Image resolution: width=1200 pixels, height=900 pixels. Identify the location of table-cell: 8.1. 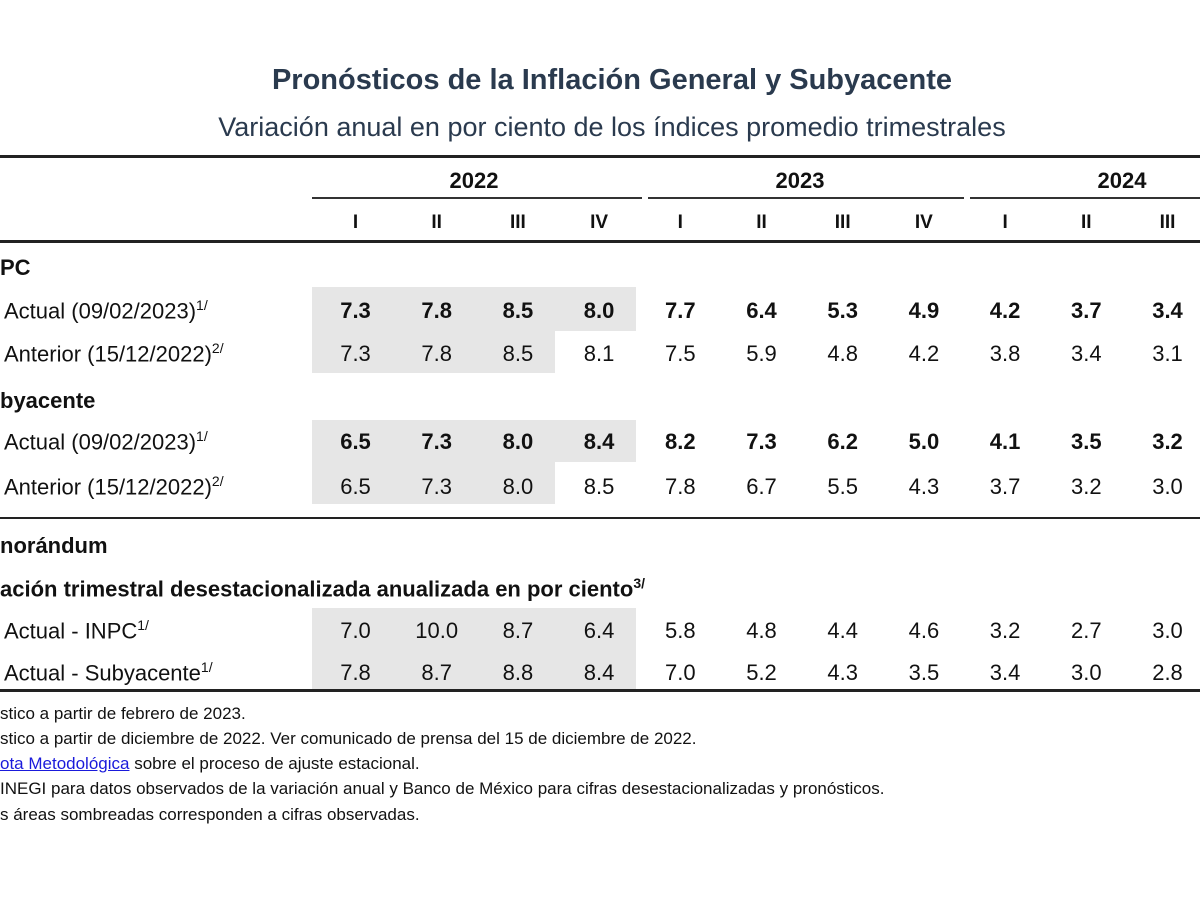
(599, 353).